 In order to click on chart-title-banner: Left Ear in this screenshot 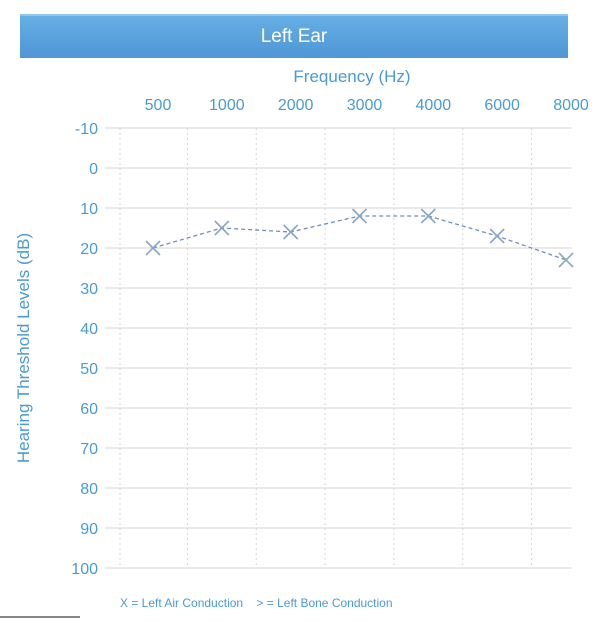, I will do `click(294, 36)`.